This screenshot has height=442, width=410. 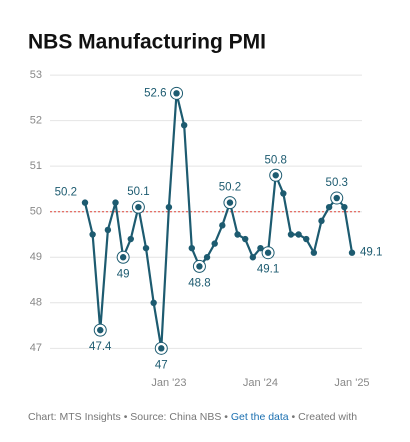 I want to click on y-tick-label: 51, so click(x=36, y=166).